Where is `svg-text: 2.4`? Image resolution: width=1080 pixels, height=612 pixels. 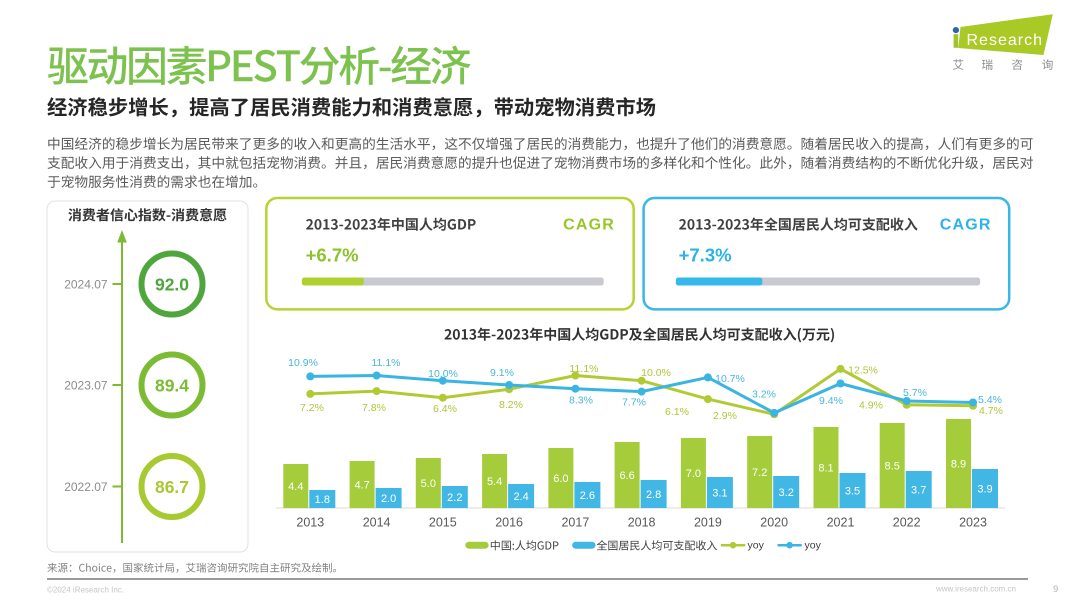
svg-text: 2.4 is located at coordinates (520, 497).